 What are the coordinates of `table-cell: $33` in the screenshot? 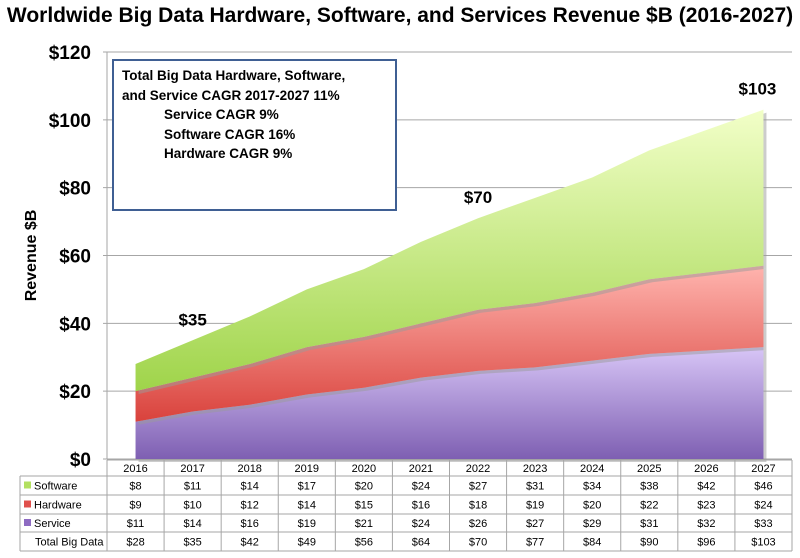 It's located at (763, 524).